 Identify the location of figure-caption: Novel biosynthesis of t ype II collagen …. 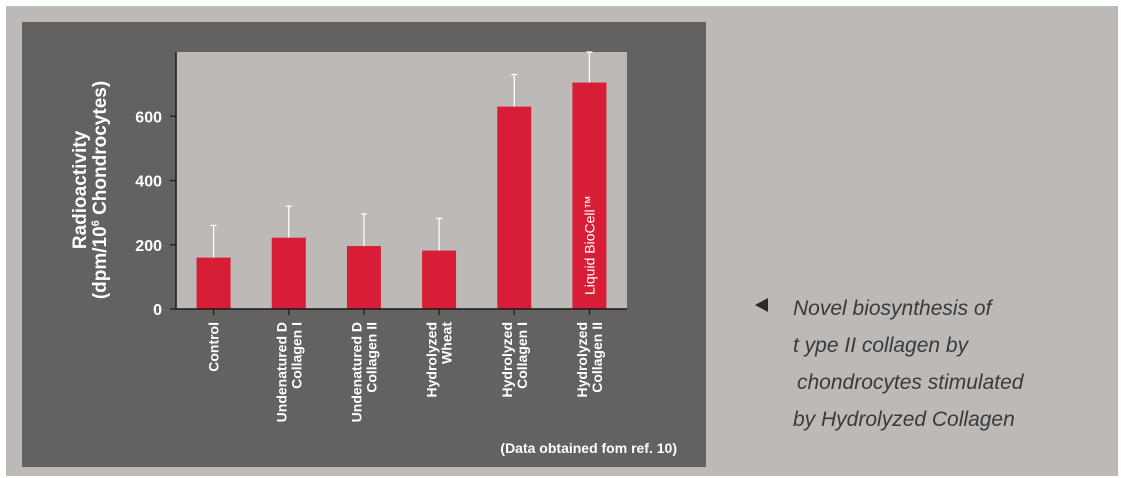
(925, 364).